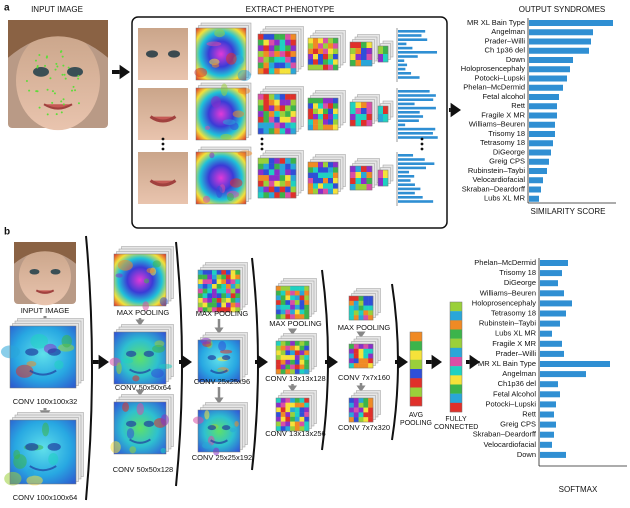 The width and height of the screenshot is (630, 508). Describe the element at coordinates (140, 371) in the screenshot. I see `feature-mouth` at that location.